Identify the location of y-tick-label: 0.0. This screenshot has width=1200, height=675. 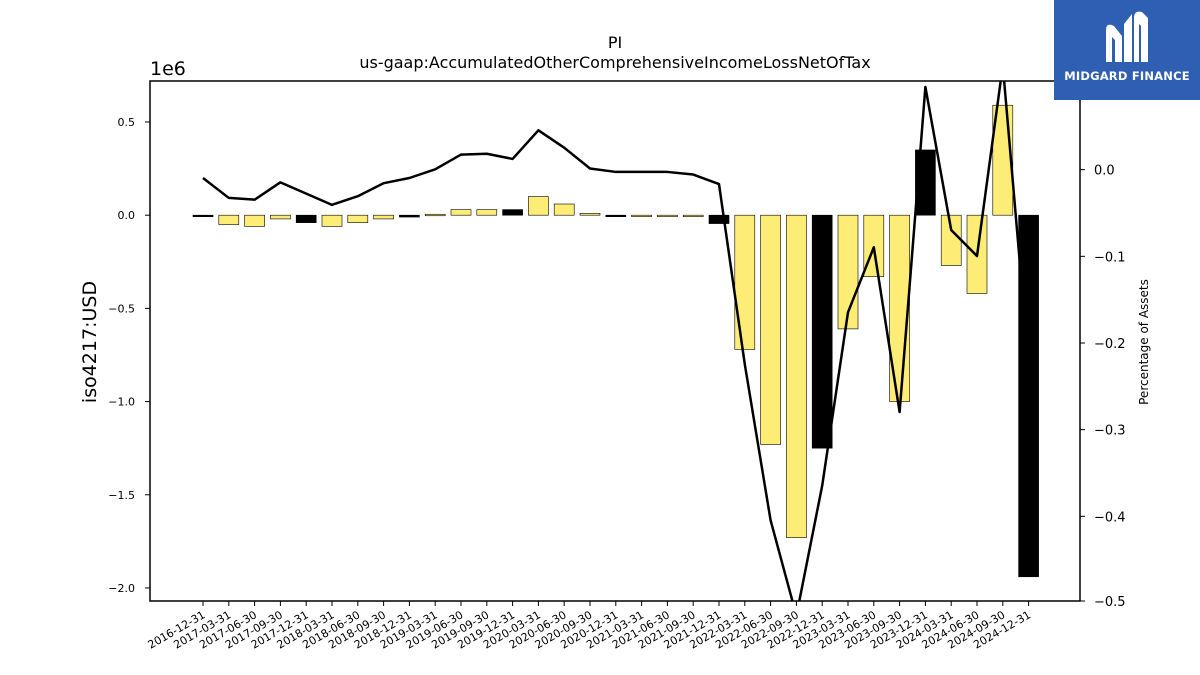
(127, 215).